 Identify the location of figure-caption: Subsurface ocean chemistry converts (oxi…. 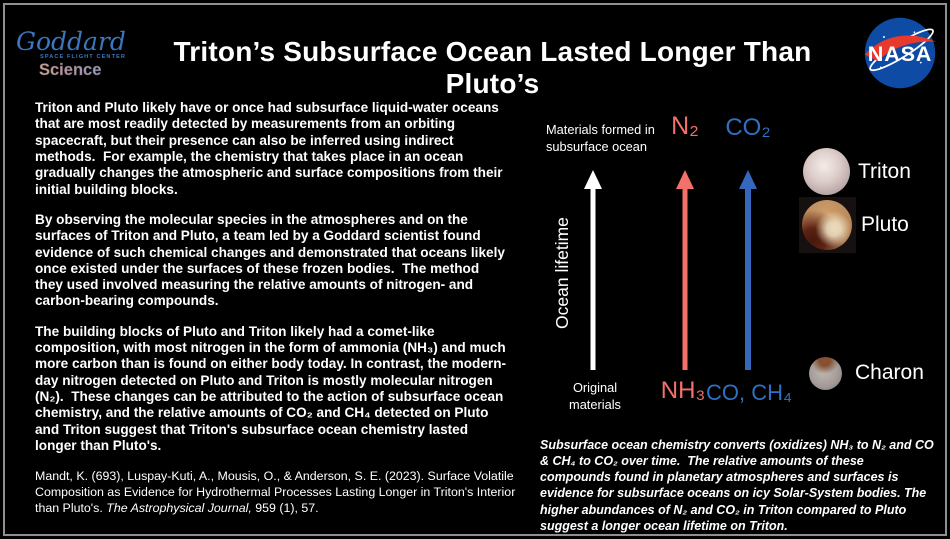
(739, 485).